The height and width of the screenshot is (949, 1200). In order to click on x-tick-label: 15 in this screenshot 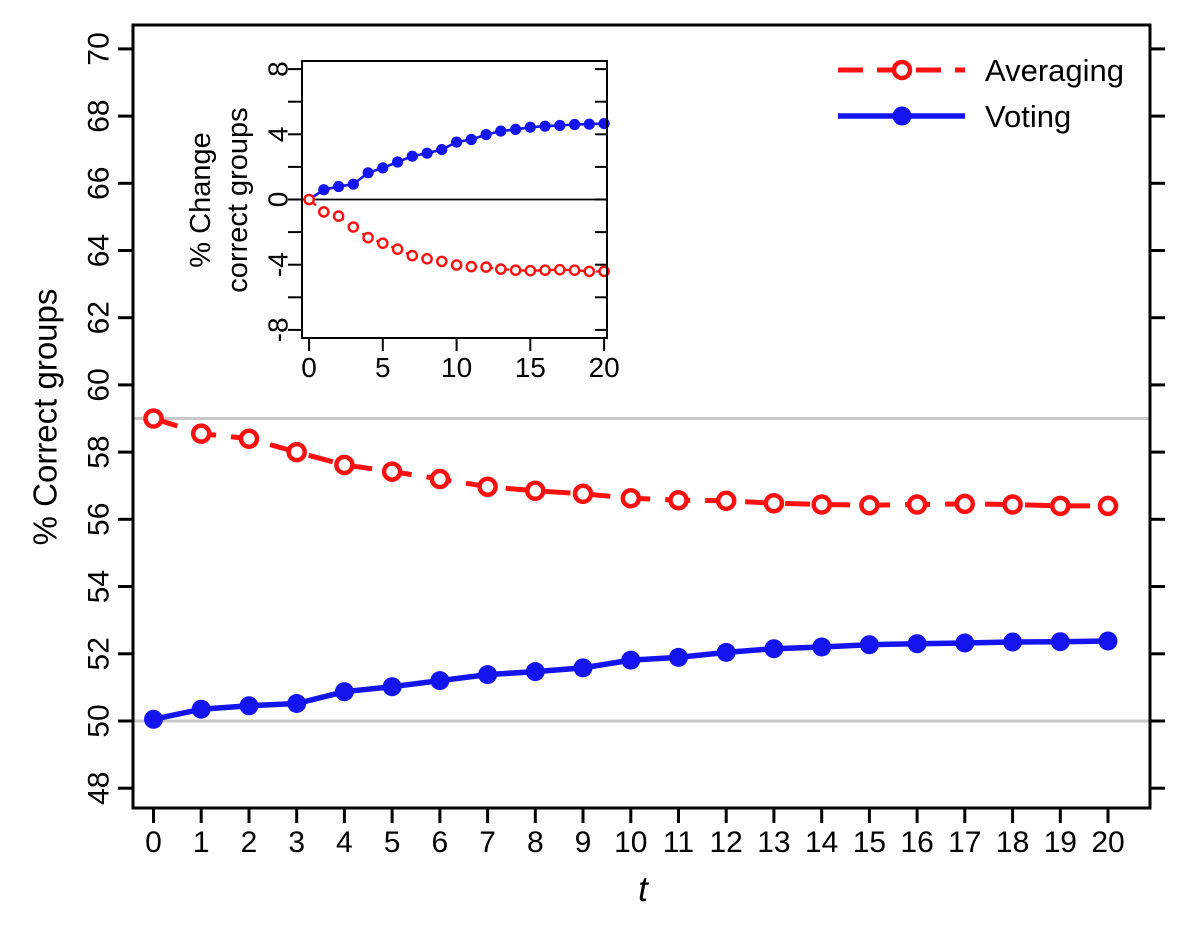, I will do `click(869, 842)`.